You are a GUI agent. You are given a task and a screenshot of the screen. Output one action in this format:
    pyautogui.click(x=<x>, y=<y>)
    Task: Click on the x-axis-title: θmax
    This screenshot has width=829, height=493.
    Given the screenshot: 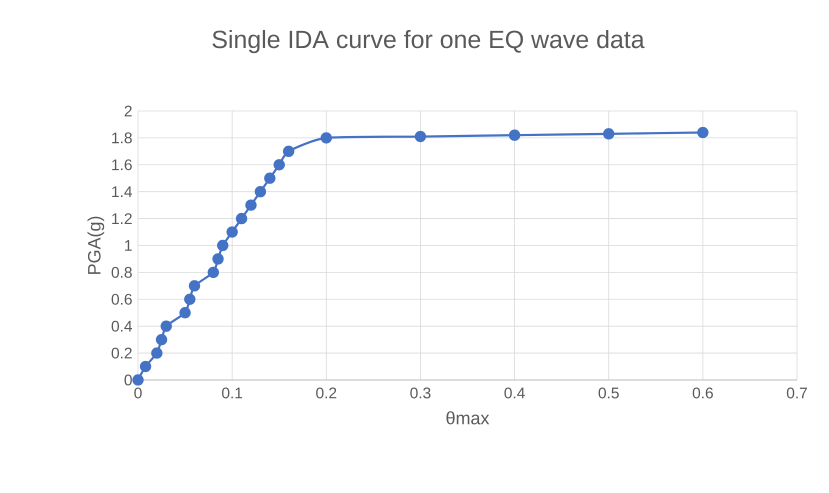 What is the action you would take?
    pyautogui.click(x=468, y=417)
    